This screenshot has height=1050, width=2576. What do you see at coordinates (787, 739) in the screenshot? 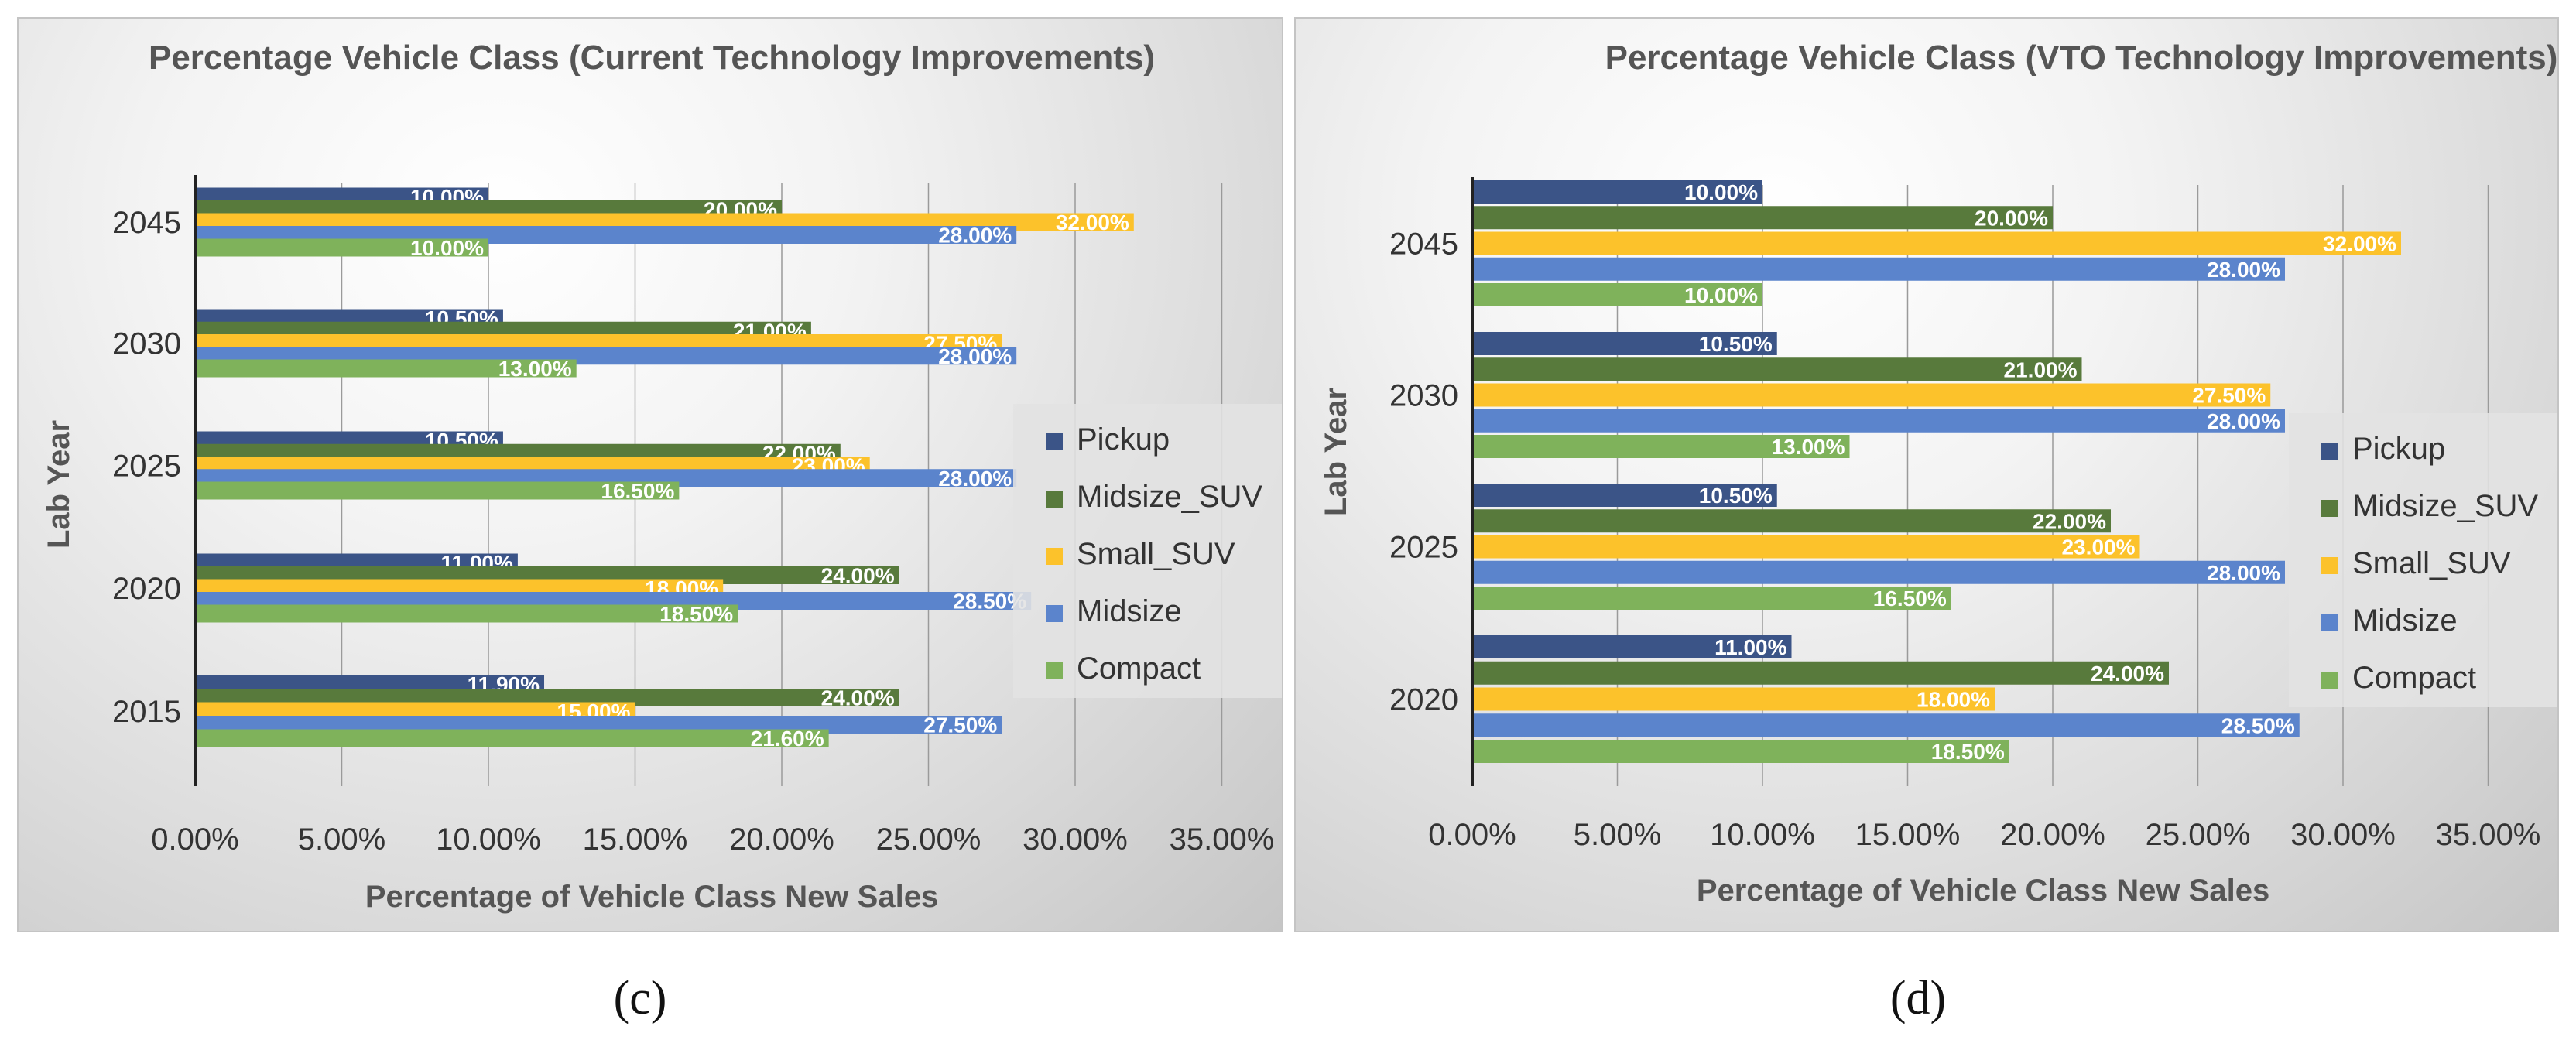
I see `data-label: 21.60%` at bounding box center [787, 739].